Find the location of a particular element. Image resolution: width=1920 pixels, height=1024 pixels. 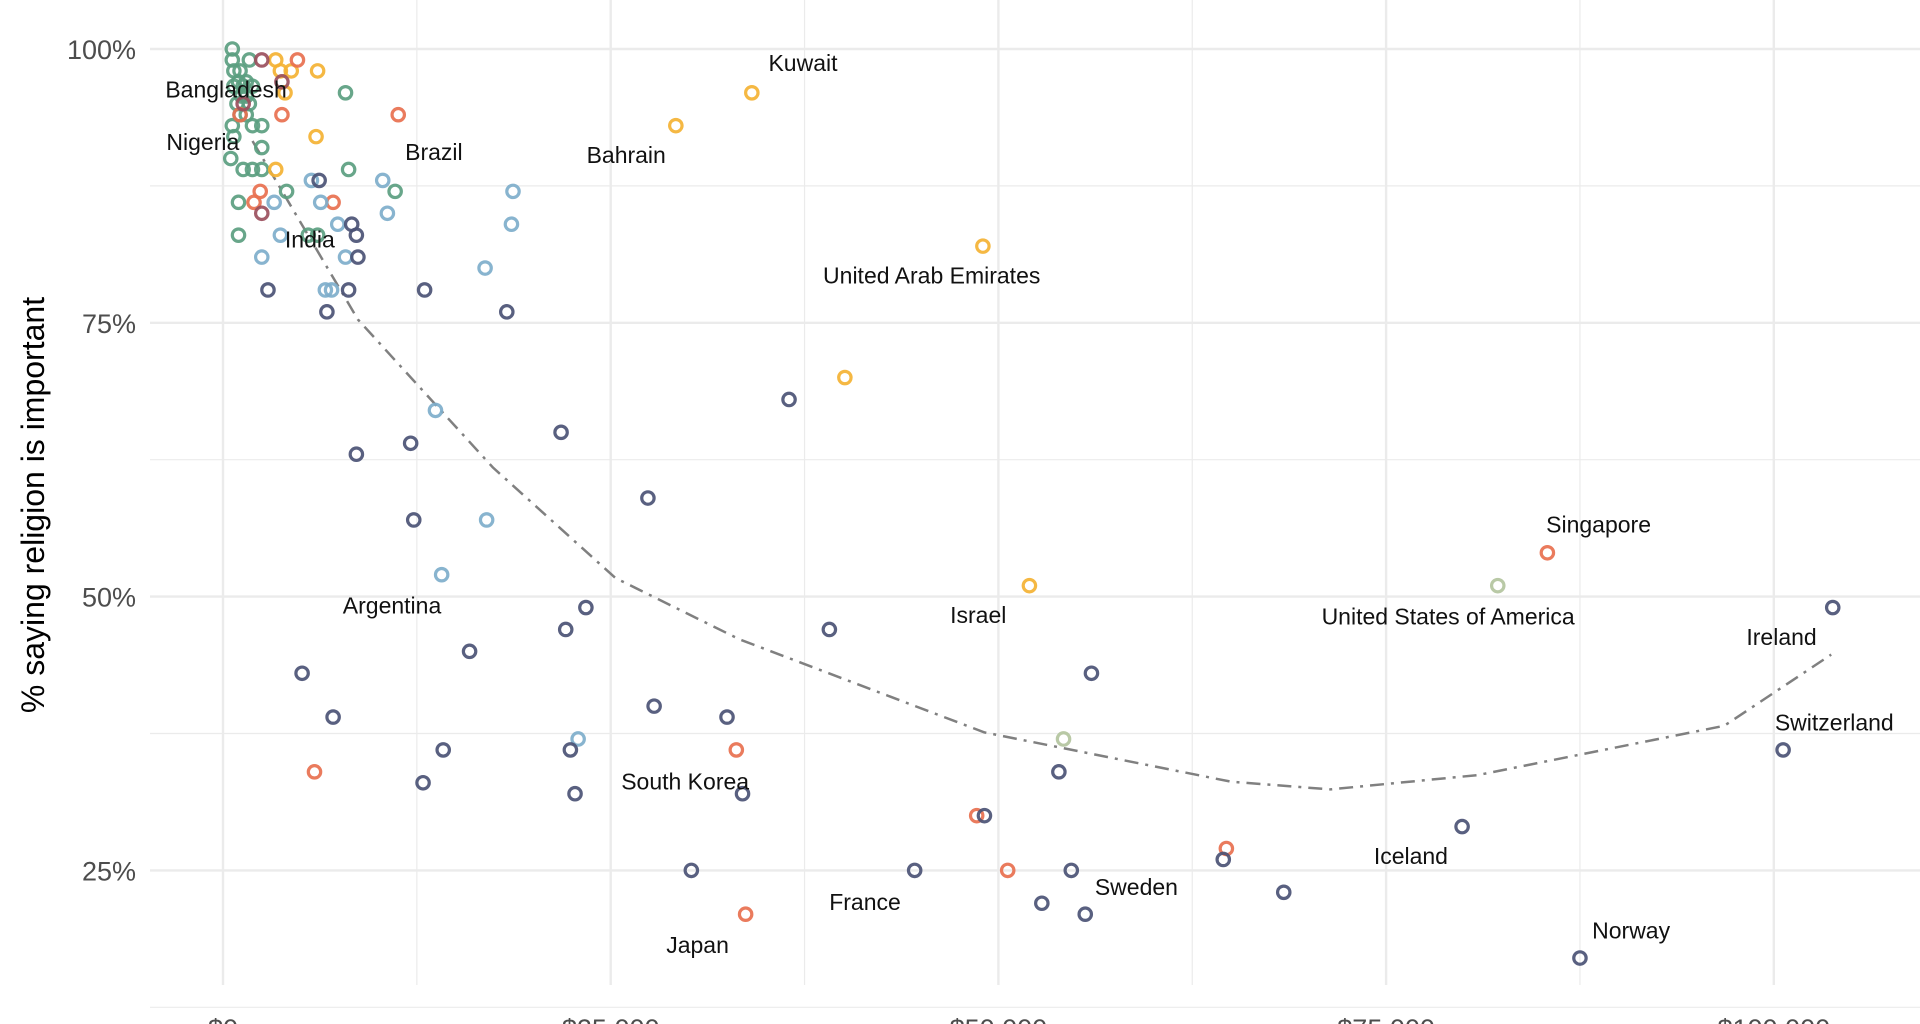

country-label: Israel is located at coordinates (978, 615).